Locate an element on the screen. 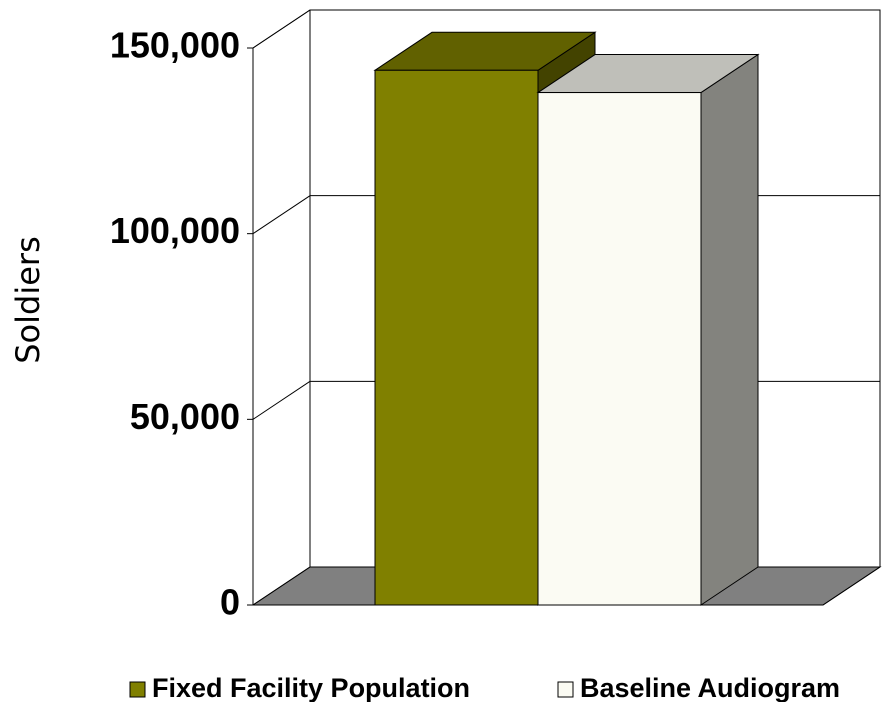  y-tick-label: 50,000 is located at coordinates (185, 416).